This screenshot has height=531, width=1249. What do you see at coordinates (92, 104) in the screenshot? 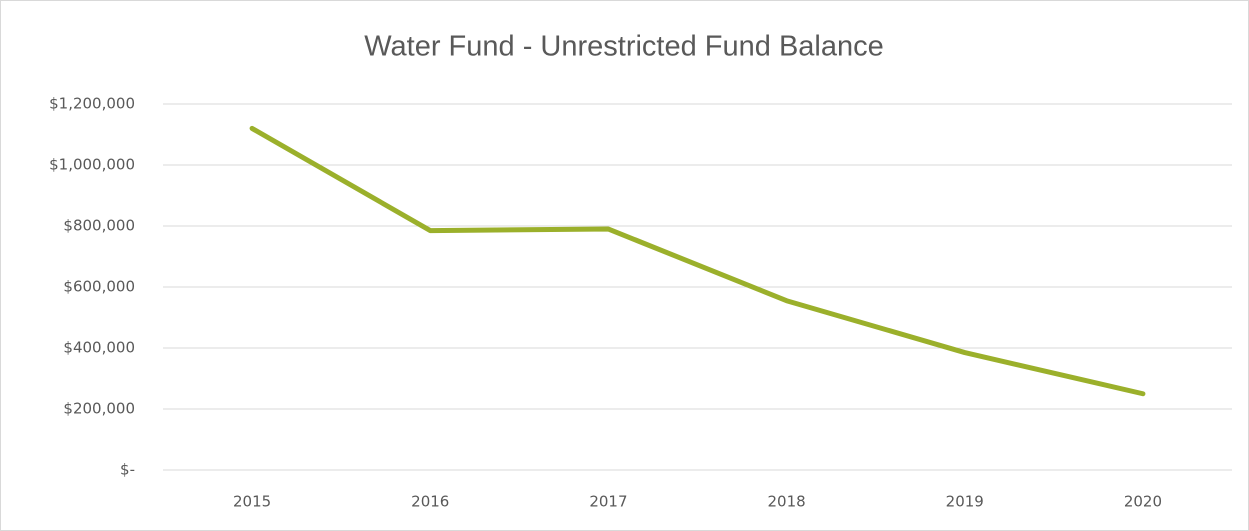
I see `y-tick-label: $1,200,000` at bounding box center [92, 104].